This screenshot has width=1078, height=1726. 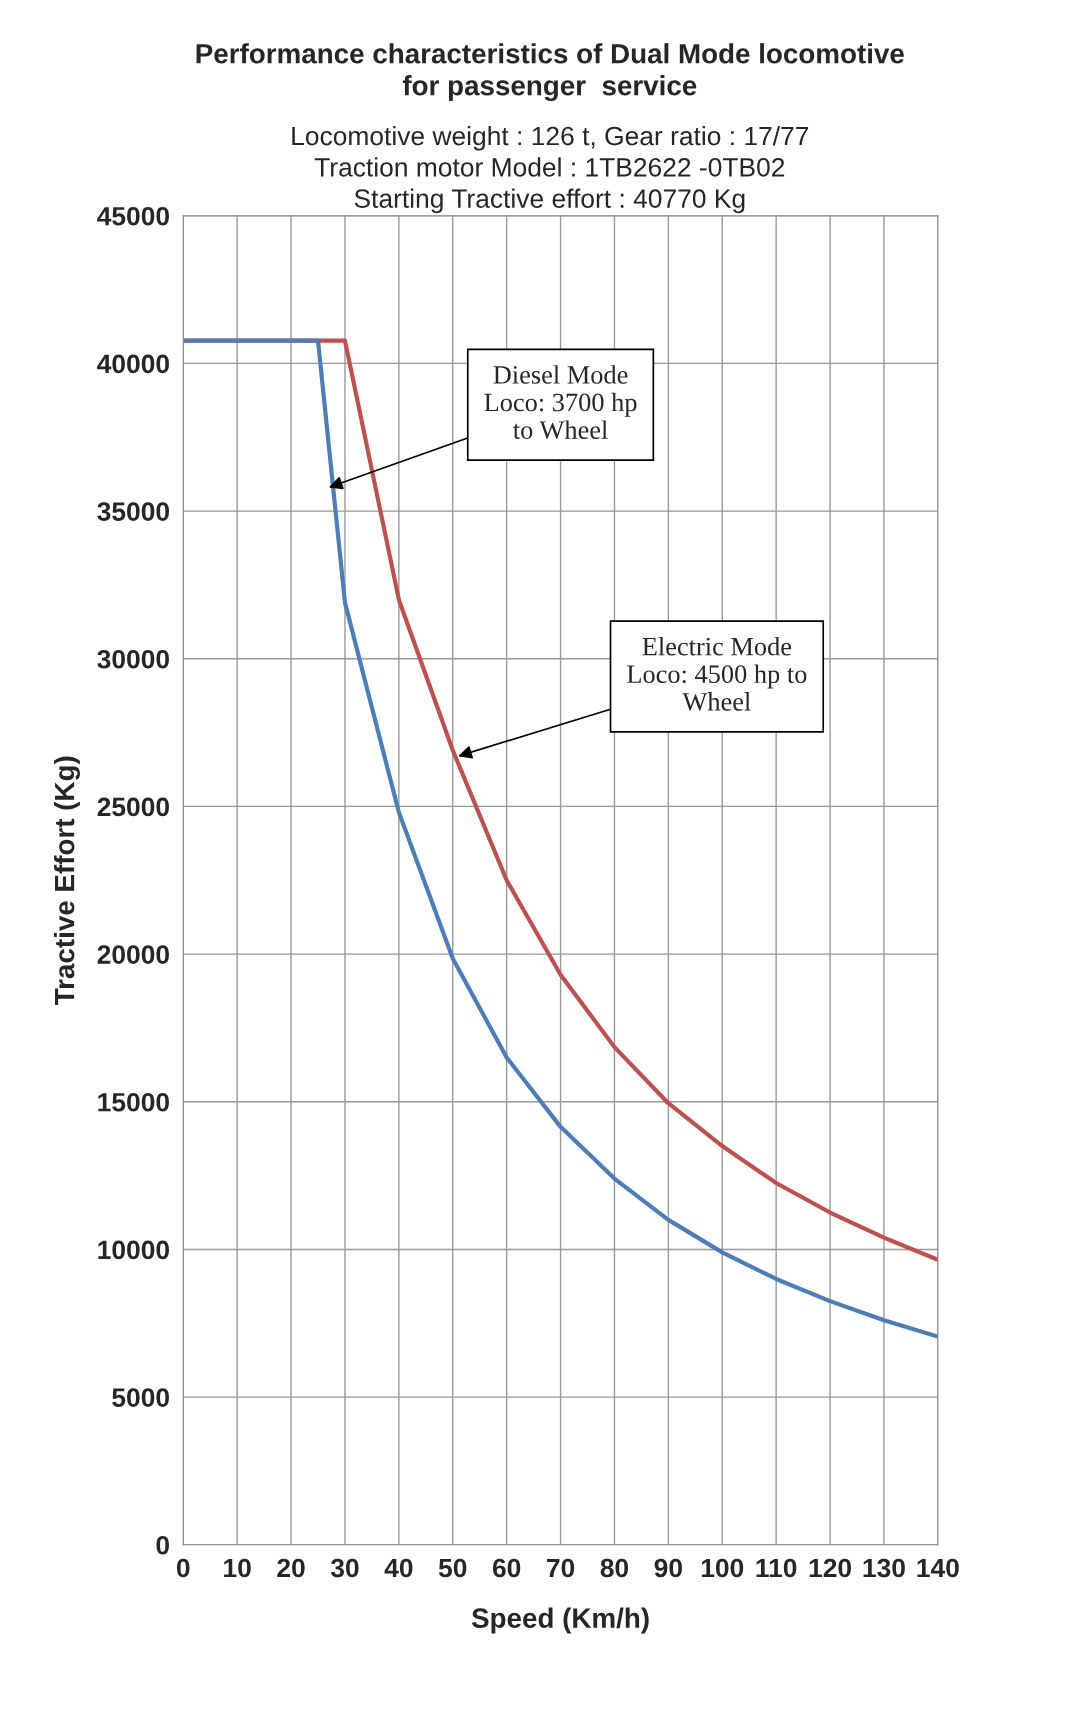 I want to click on y-tick-label: 15000, so click(x=133, y=1102).